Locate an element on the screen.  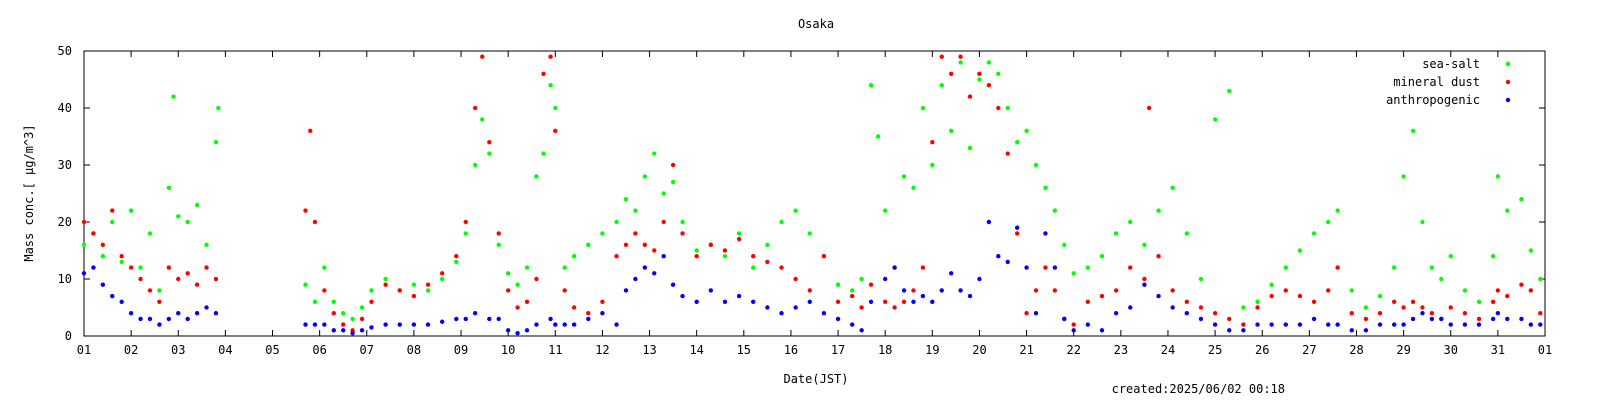
x-tick-label: 15 is located at coordinates (744, 350).